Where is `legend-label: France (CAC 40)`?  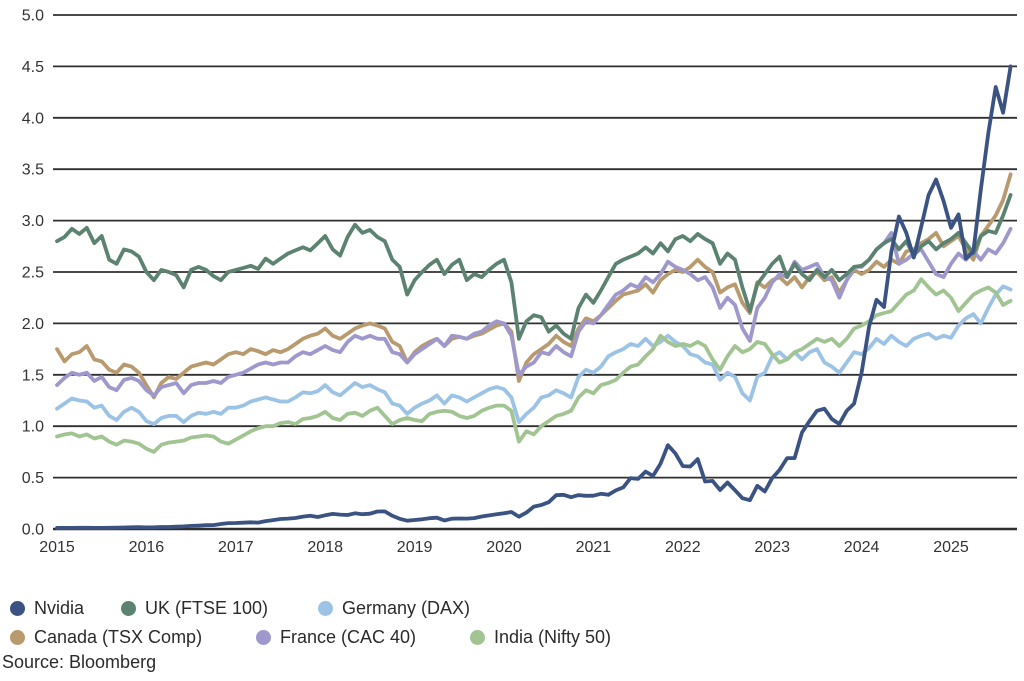 legend-label: France (CAC 40) is located at coordinates (348, 637).